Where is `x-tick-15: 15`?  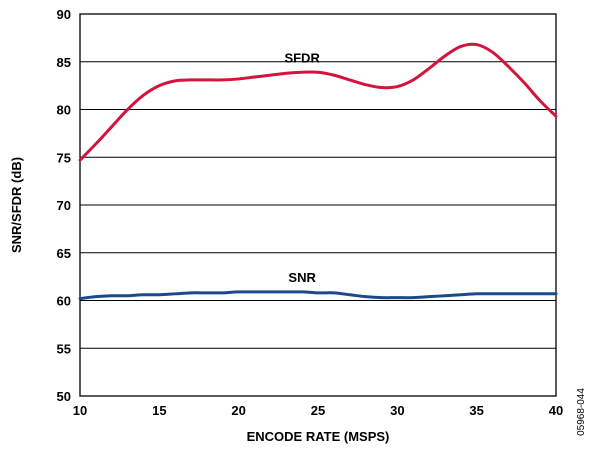 x-tick-15: 15 is located at coordinates (159, 410).